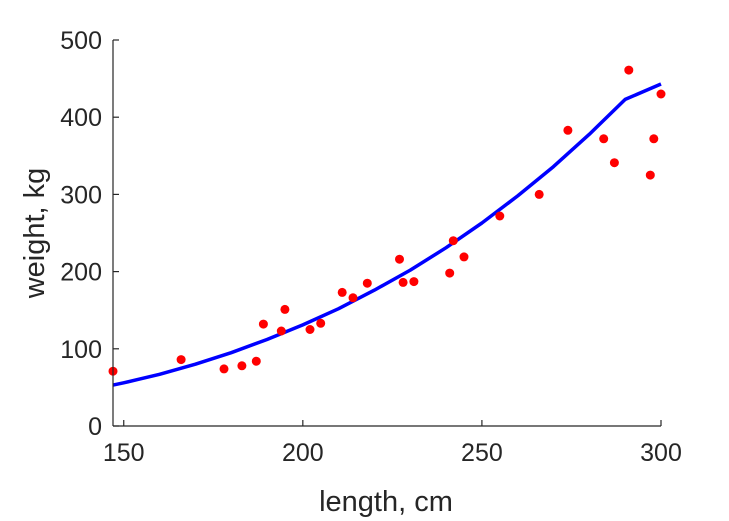 This screenshot has width=729, height=521. What do you see at coordinates (81, 273) in the screenshot?
I see `y-tick-label: 200` at bounding box center [81, 273].